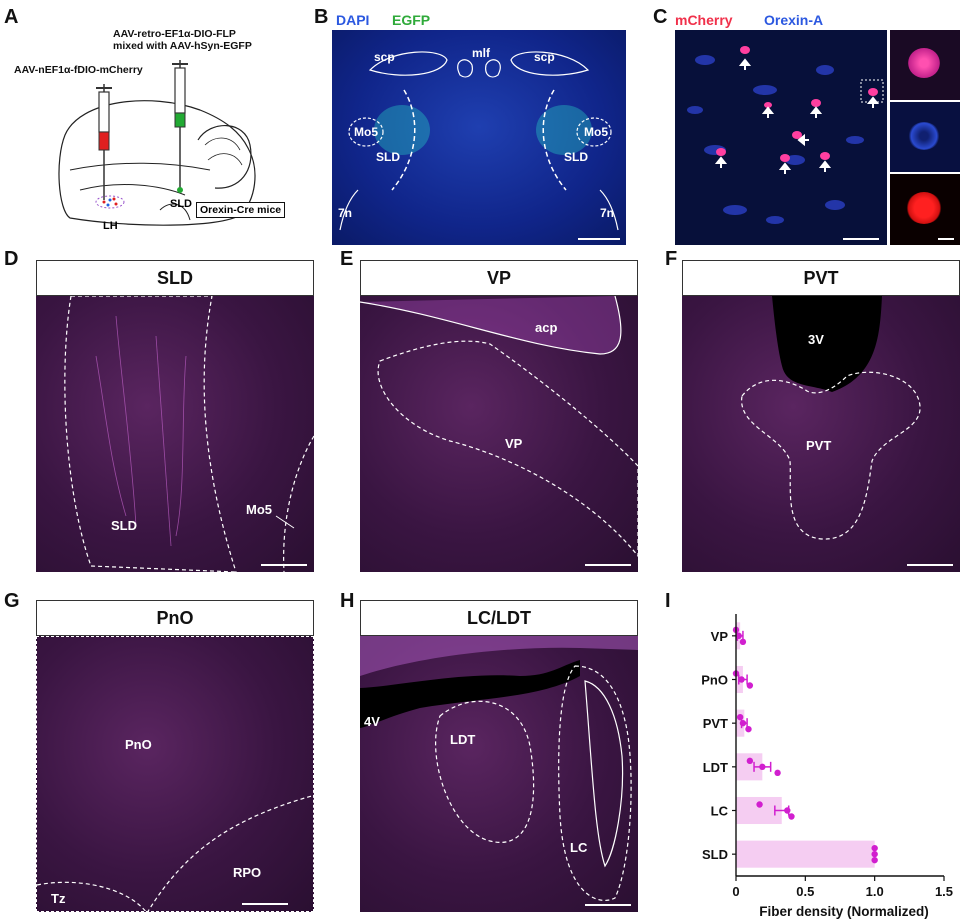 This screenshot has width=960, height=924. I want to click on lh-label-a: LH, so click(110, 226).